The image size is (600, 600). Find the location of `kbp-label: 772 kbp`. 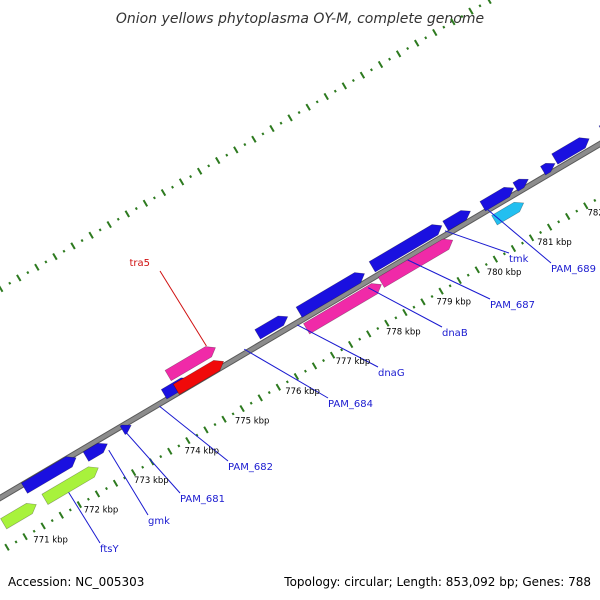

kbp-label: 772 kbp is located at coordinates (101, 511).